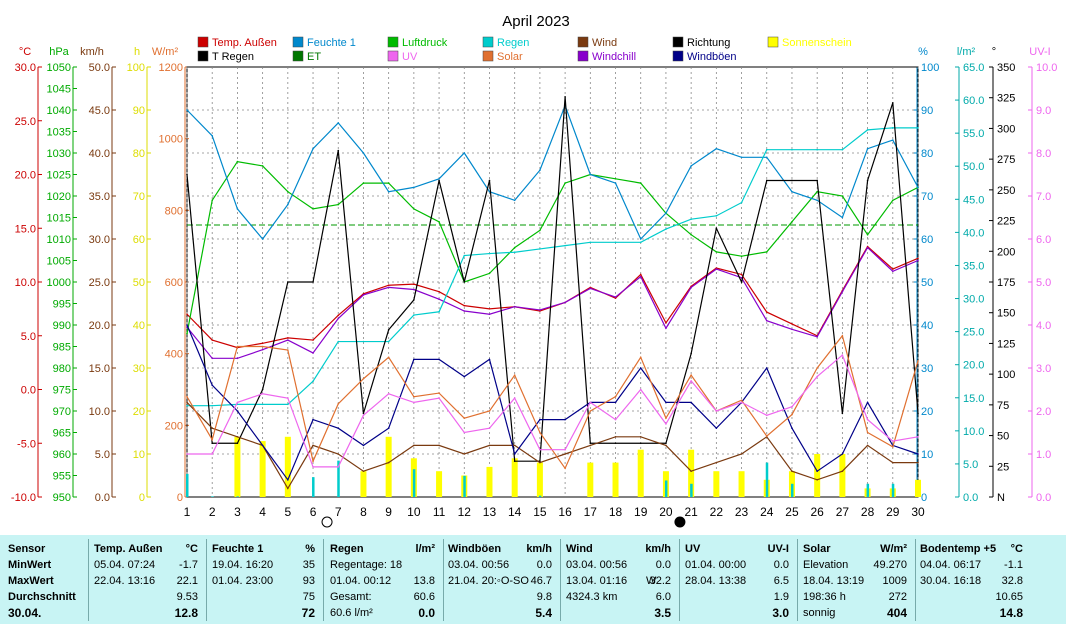 The image size is (1066, 624). What do you see at coordinates (25, 283) in the screenshot?
I see `axis-tick-label: 10.0` at bounding box center [25, 283].